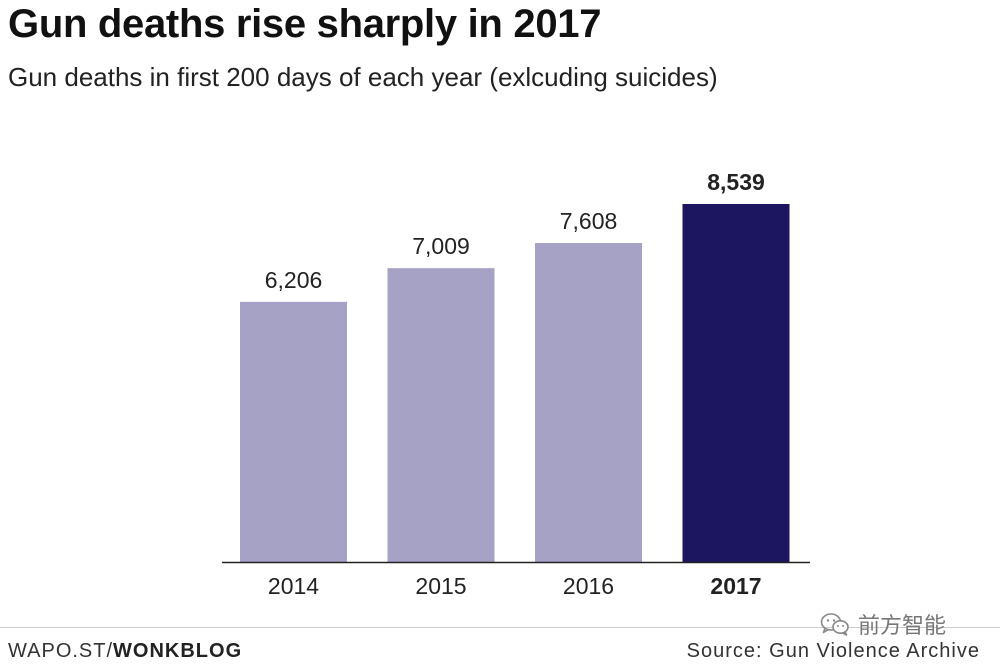 The image size is (1000, 668). I want to click on bar-2014, so click(293, 431).